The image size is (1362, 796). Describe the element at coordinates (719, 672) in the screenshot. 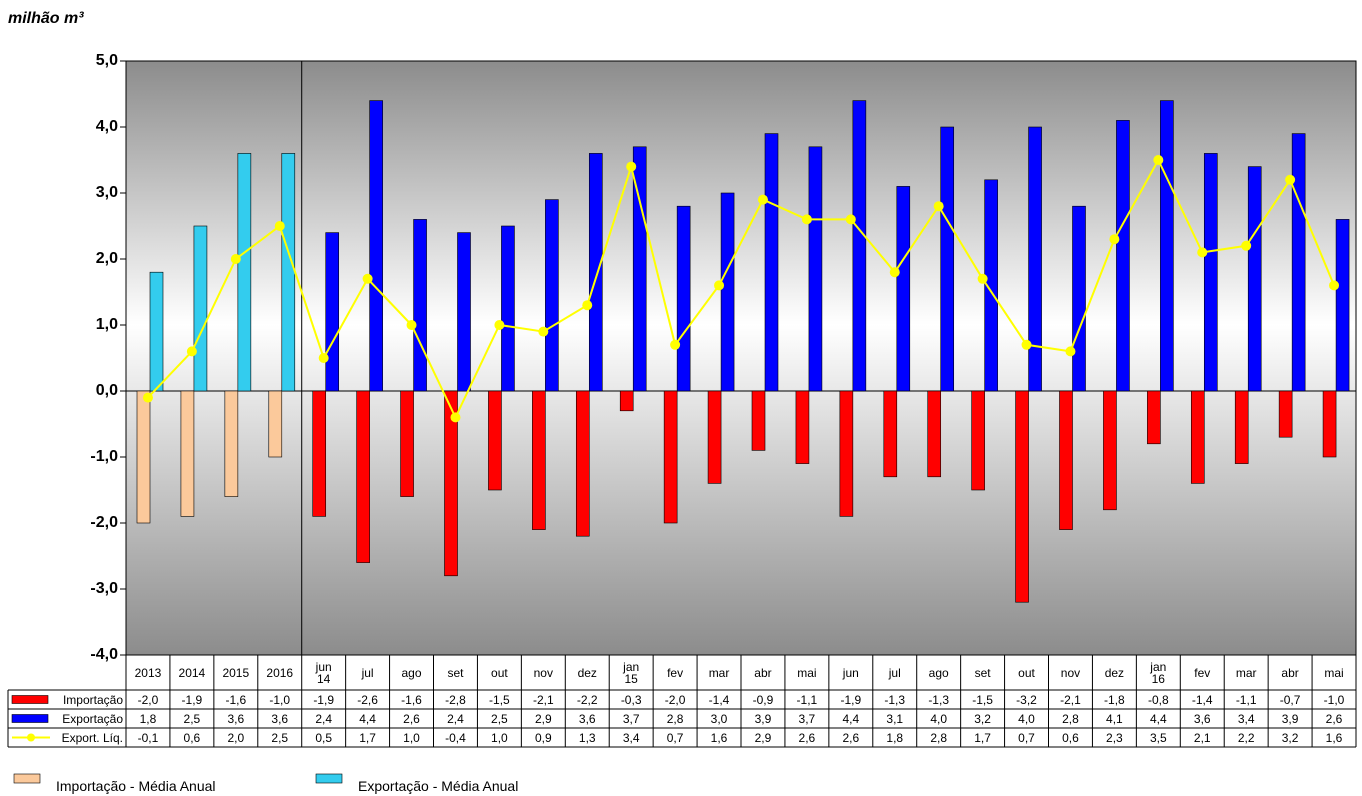

I see `category-label: mar` at that location.